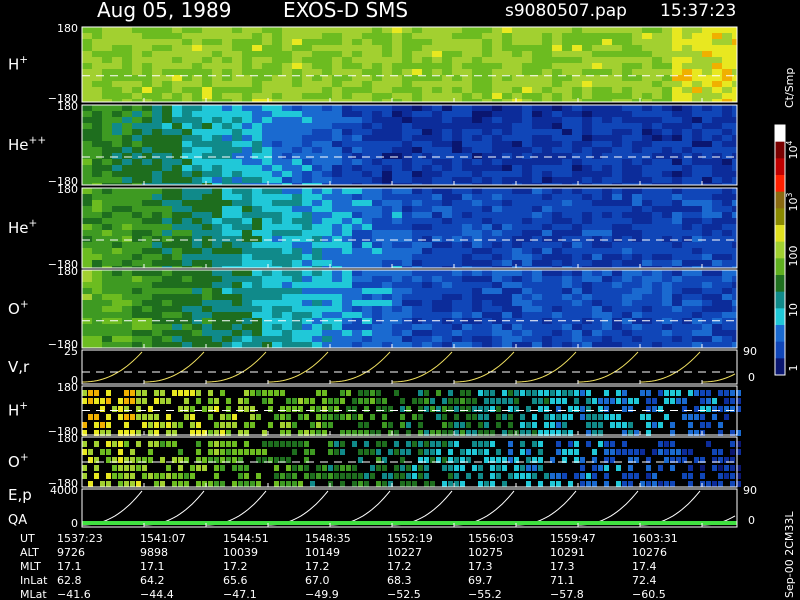  Describe the element at coordinates (19, 367) in the screenshot. I see `panel-label: V,r` at that location.